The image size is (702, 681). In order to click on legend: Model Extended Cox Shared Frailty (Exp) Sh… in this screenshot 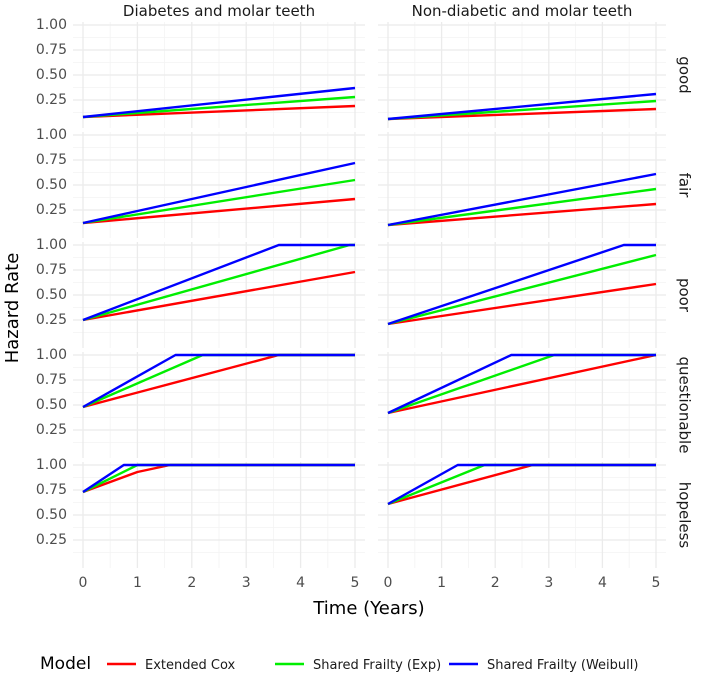, I will do `click(339, 664)`.